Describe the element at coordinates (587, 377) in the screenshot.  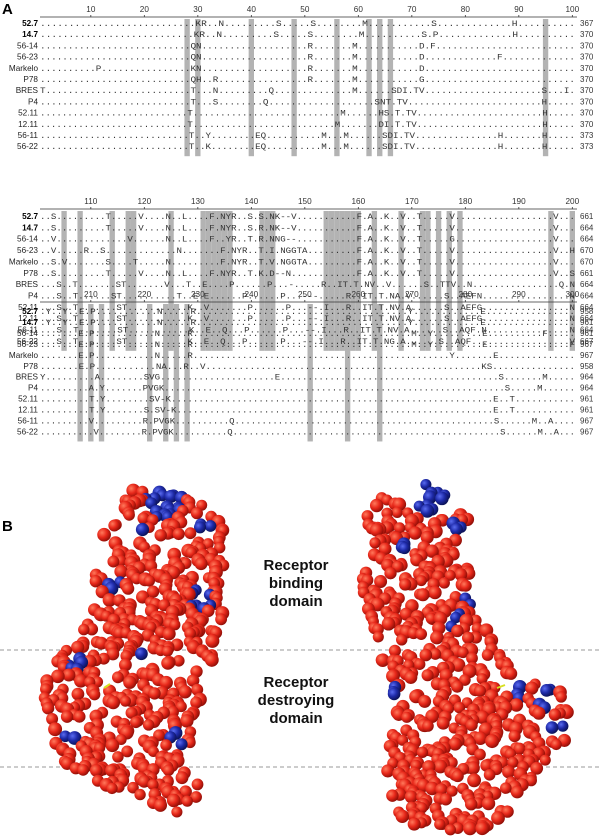
I see `sequence-end: 964` at that location.